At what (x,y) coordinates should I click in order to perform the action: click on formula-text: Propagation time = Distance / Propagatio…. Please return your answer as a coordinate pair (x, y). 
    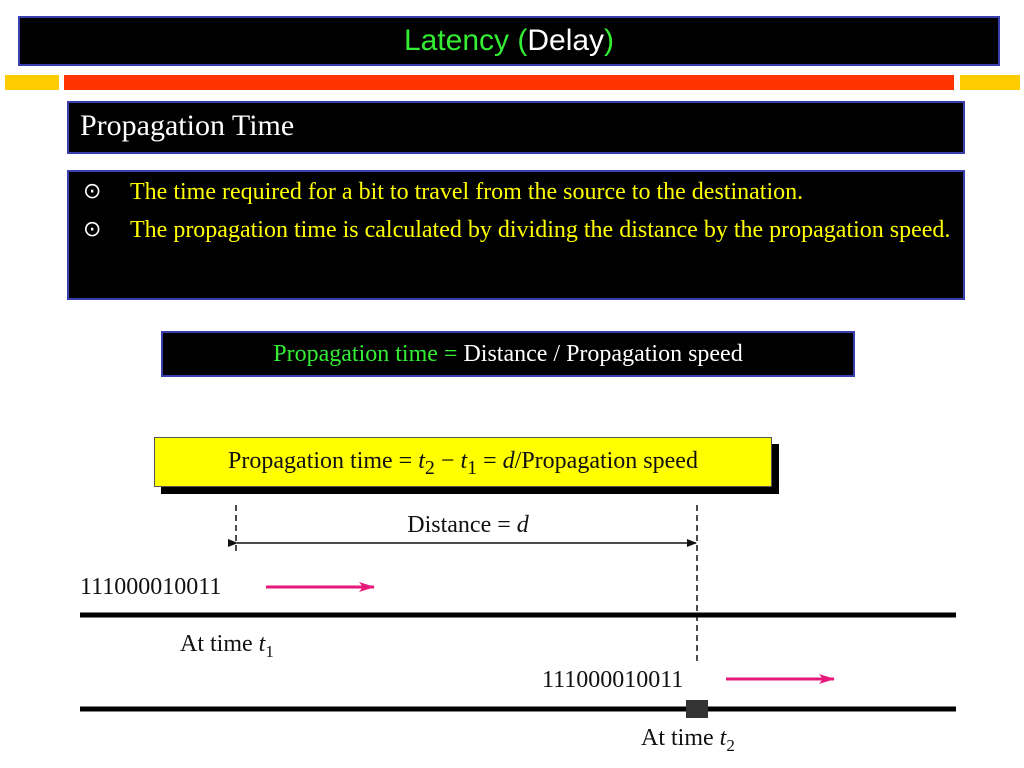
    Looking at the image, I should click on (507, 354).